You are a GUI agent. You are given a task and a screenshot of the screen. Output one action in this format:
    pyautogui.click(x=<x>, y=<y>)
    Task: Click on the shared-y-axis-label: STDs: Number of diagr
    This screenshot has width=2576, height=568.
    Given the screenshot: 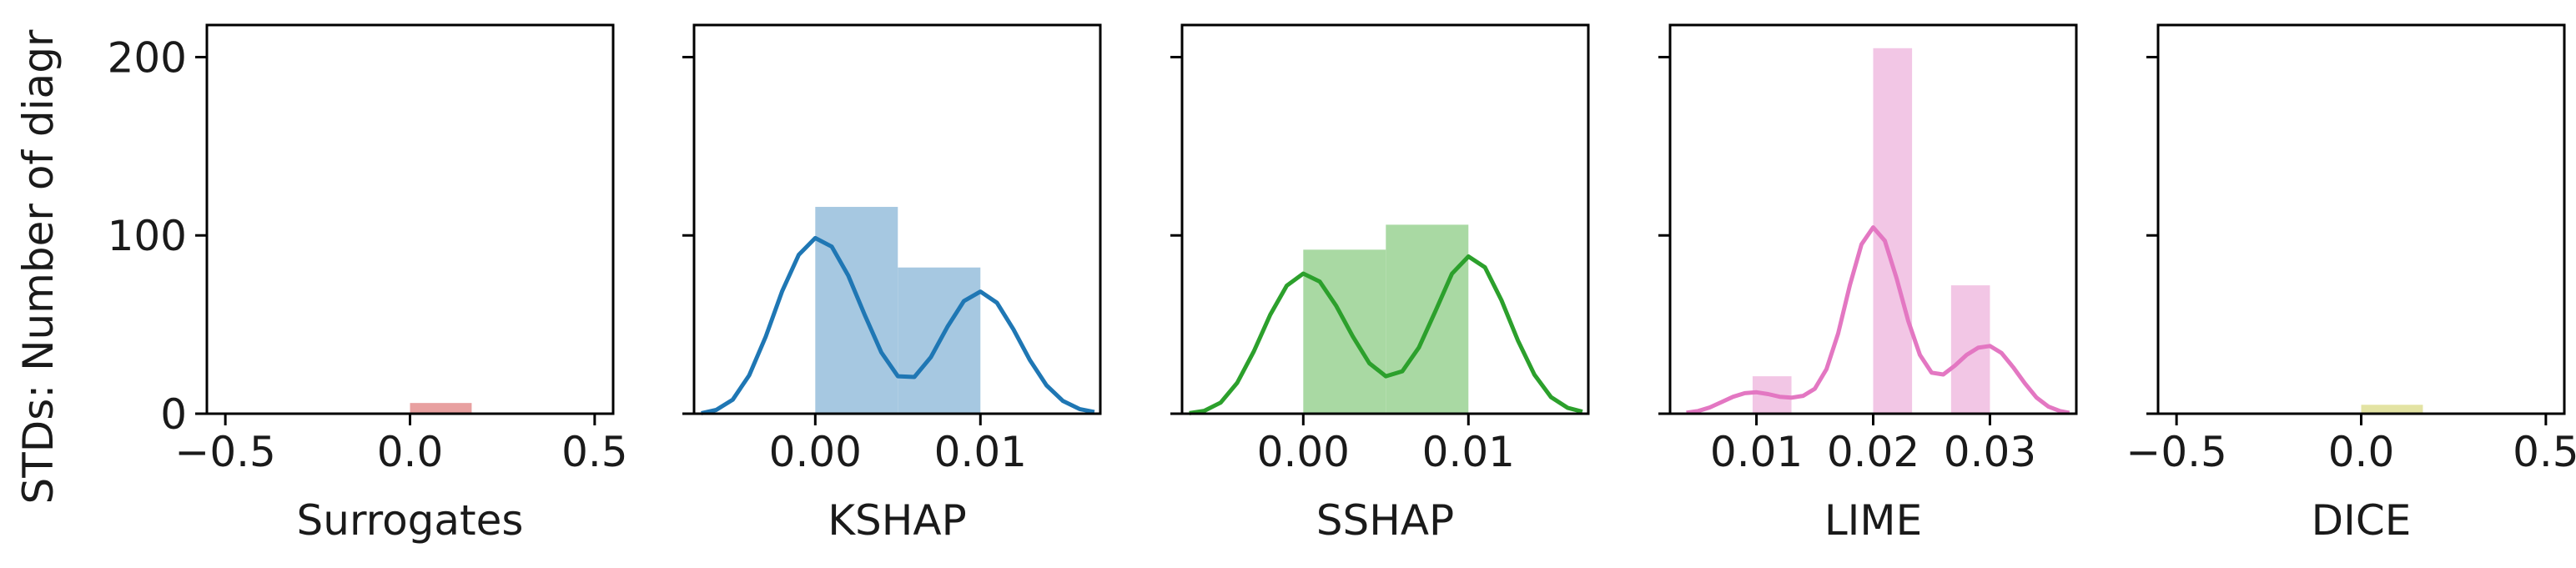 What is the action you would take?
    pyautogui.click(x=38, y=267)
    